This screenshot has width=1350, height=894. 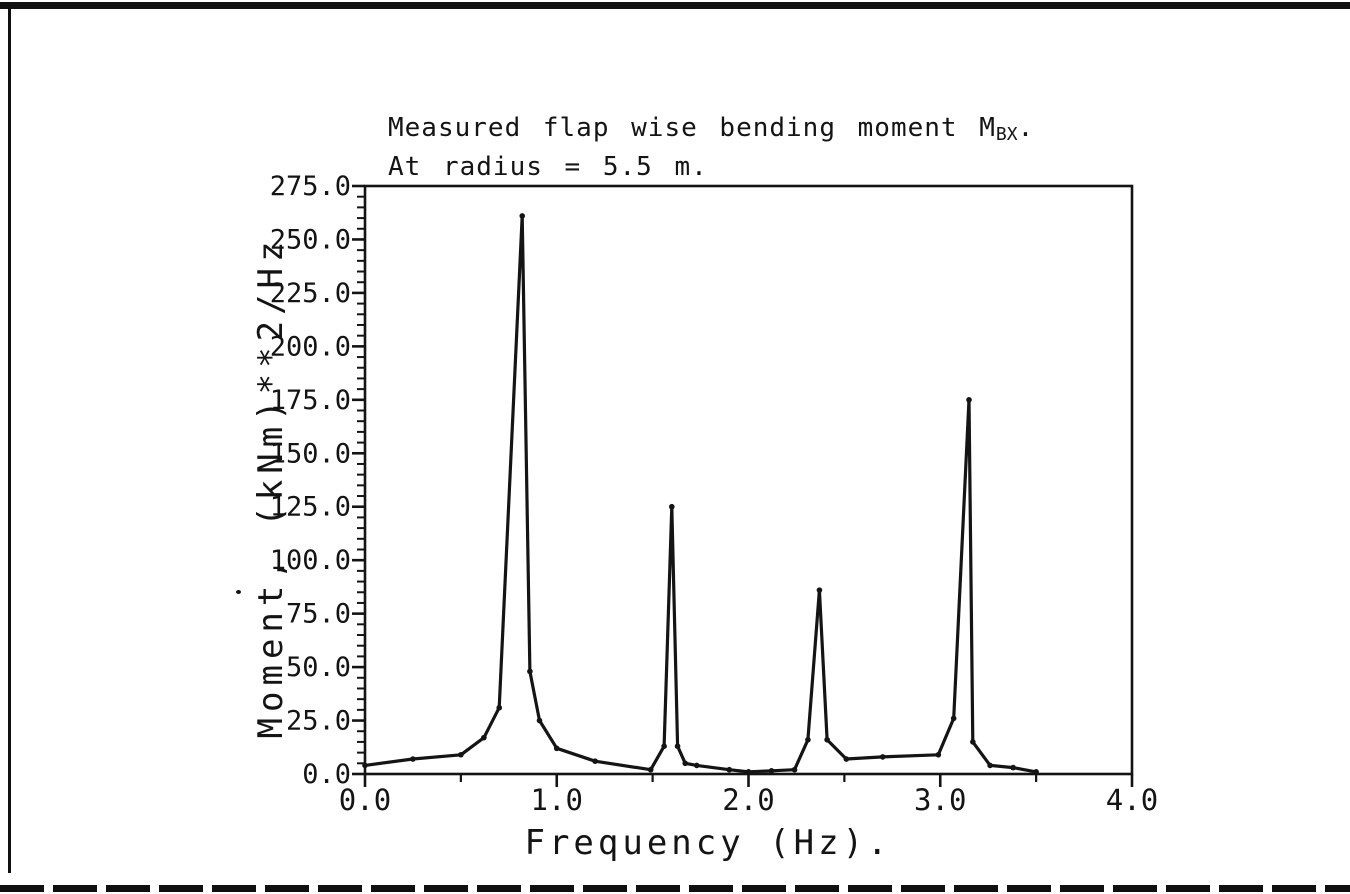 I want to click on scan-artifact-dot, so click(x=238, y=592).